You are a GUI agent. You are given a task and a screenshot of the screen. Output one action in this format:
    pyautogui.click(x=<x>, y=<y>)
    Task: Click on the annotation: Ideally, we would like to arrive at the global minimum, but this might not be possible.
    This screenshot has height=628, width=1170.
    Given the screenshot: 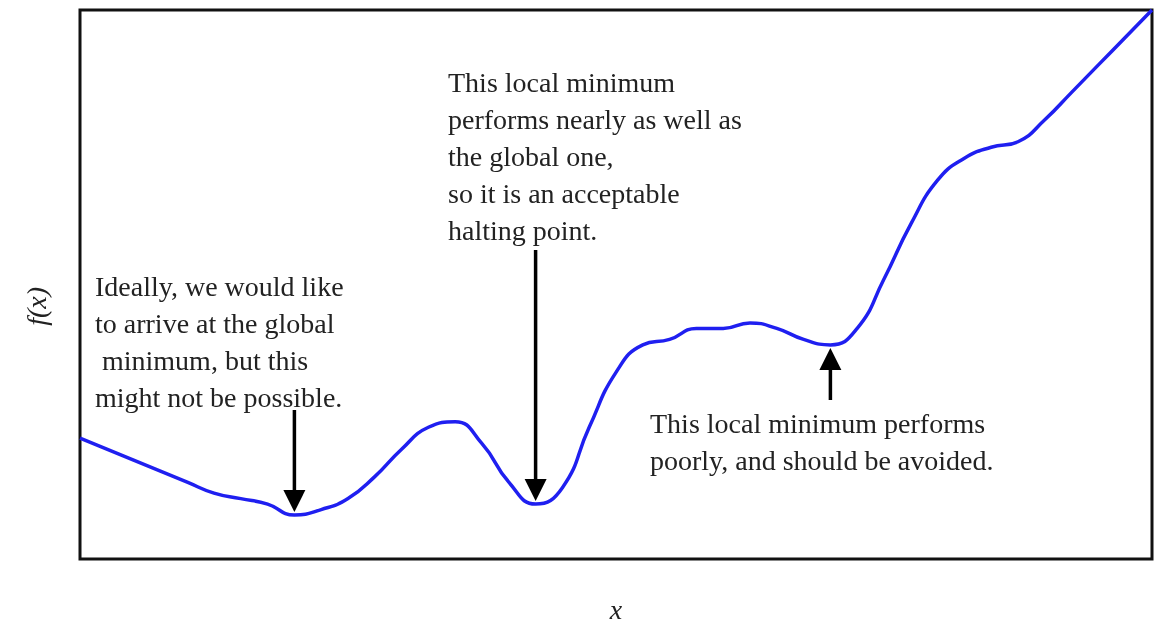 What is the action you would take?
    pyautogui.click(x=219, y=342)
    